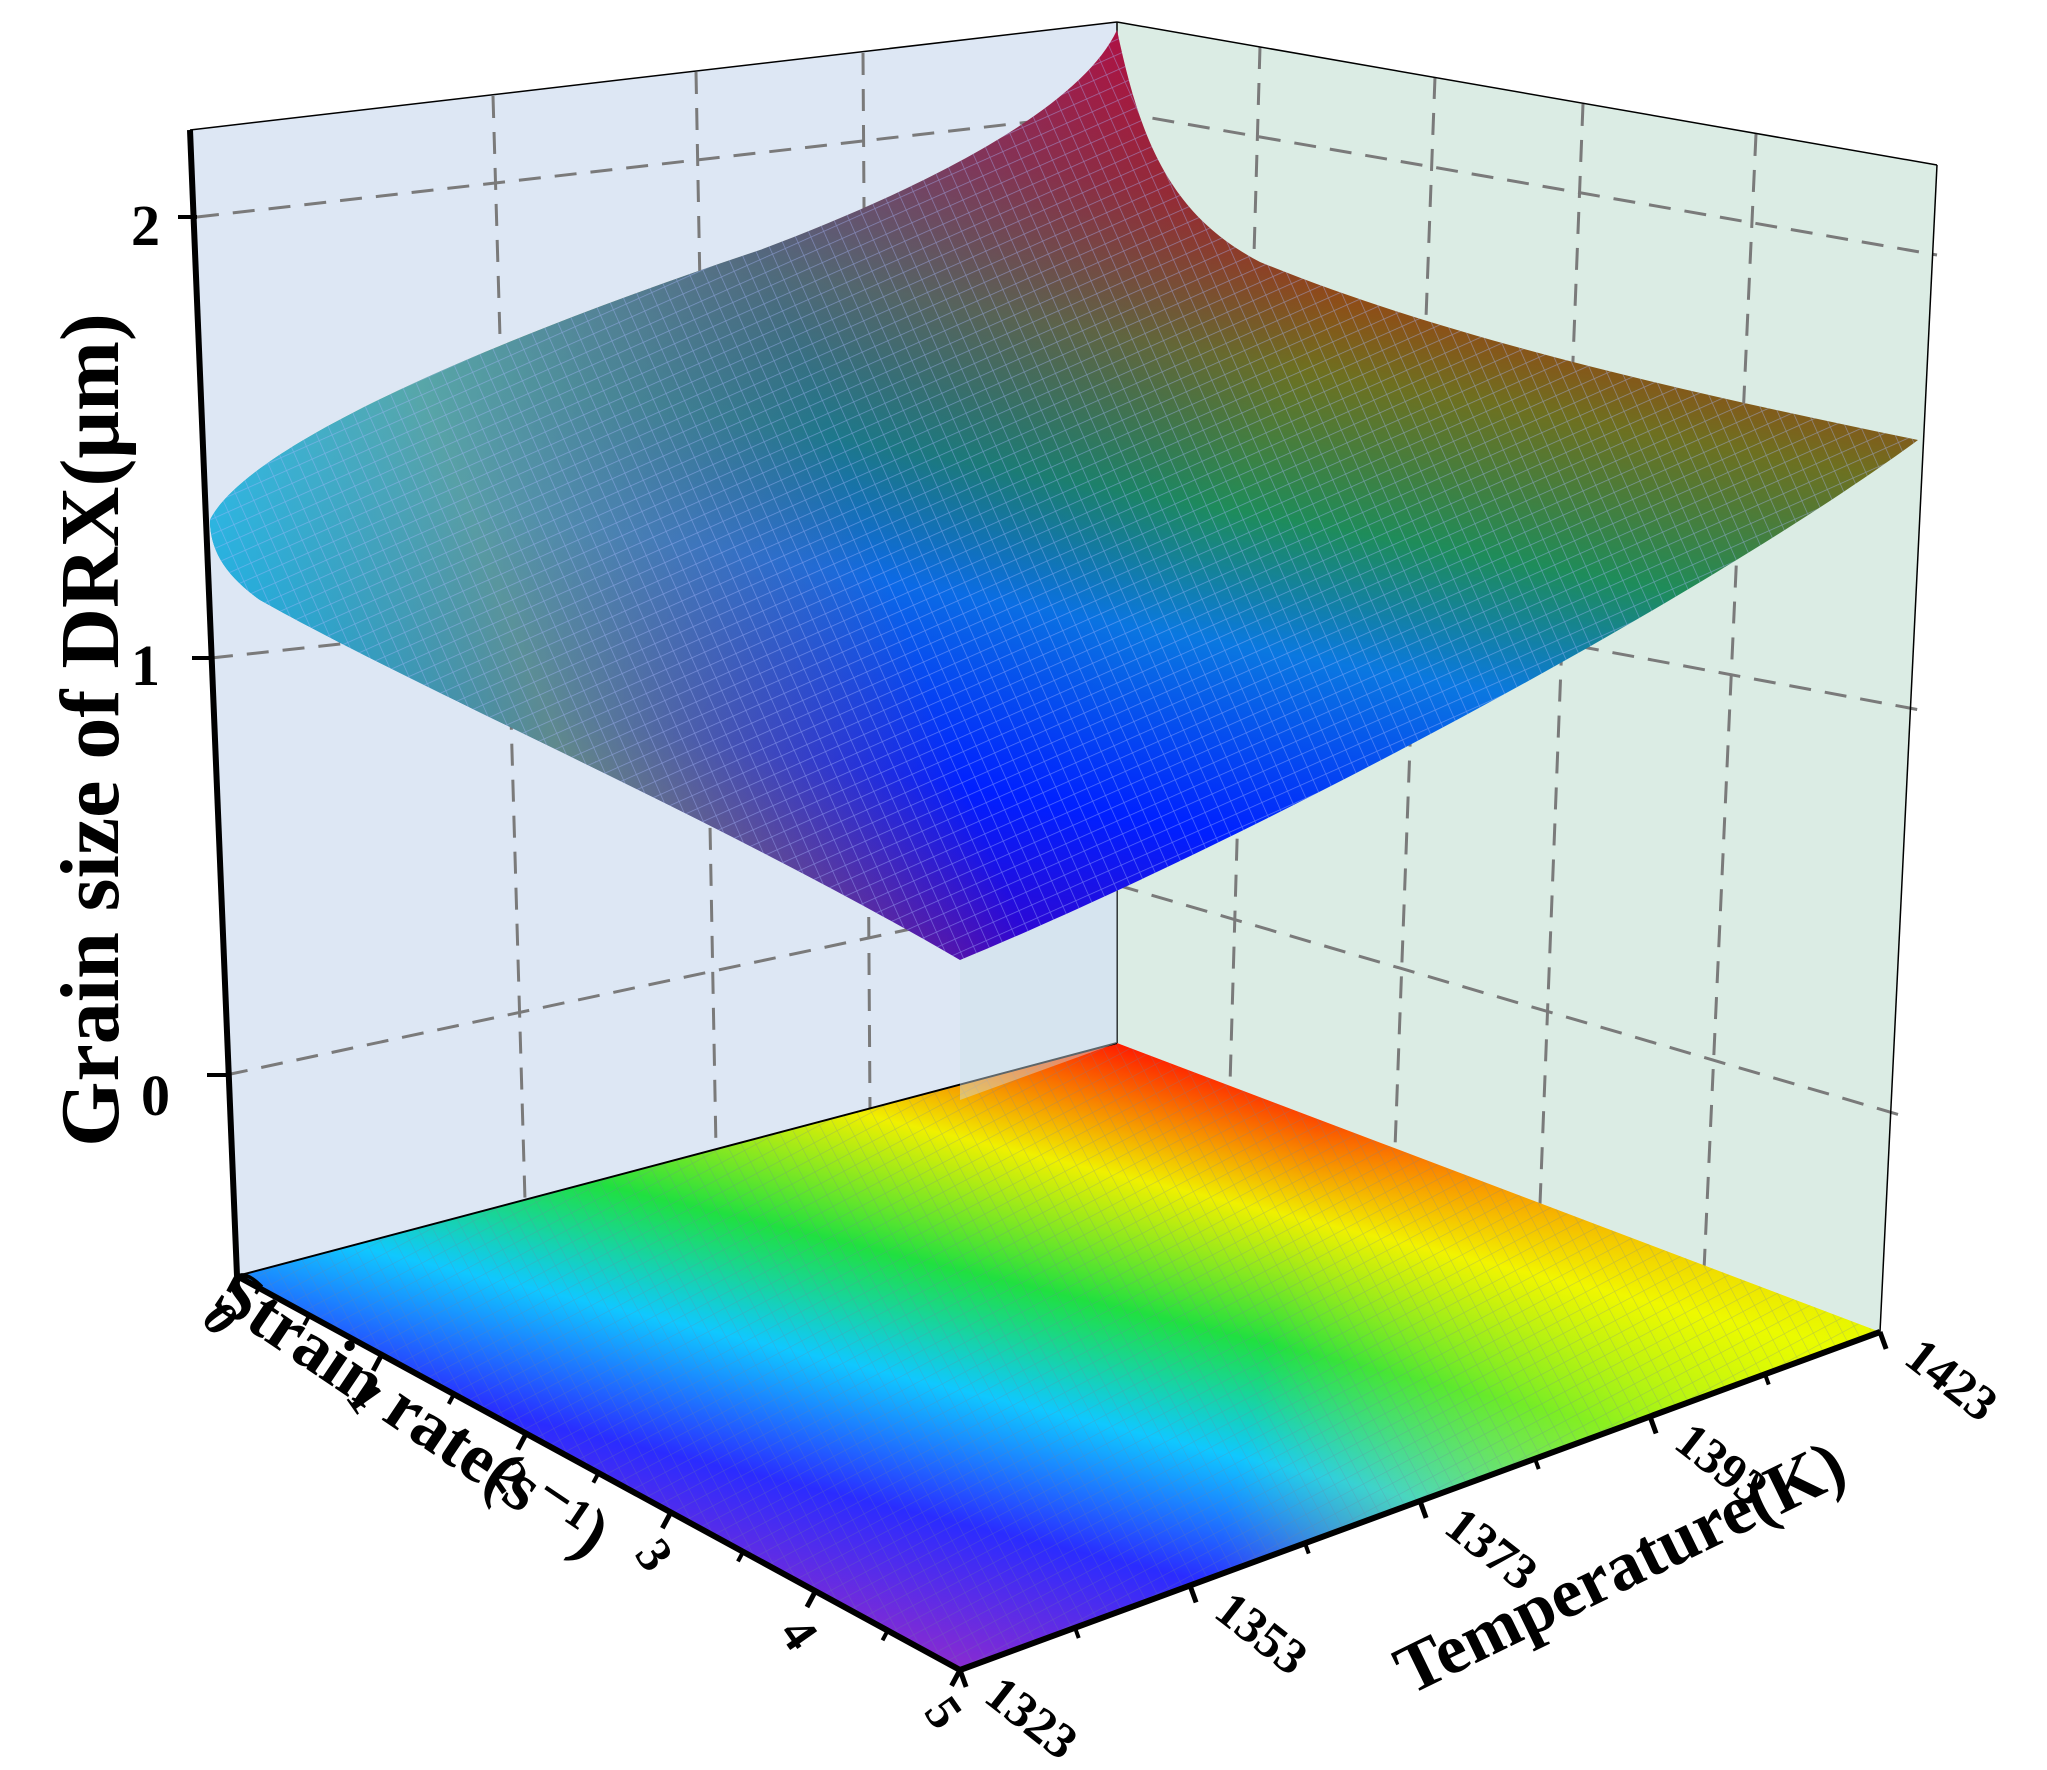 This screenshot has height=1770, width=2047. What do you see at coordinates (1038, 990) in the screenshot?
I see `surface-curtain` at bounding box center [1038, 990].